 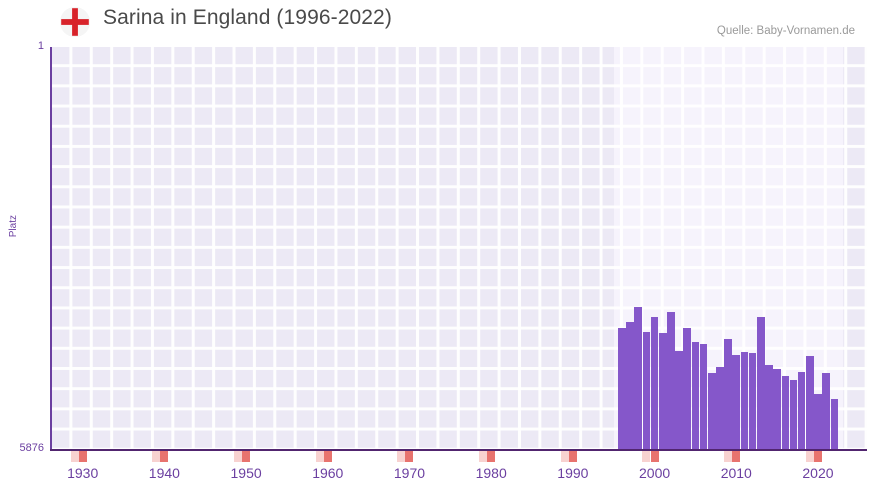 I want to click on x-axis-tick-label: 2000, so click(x=655, y=473).